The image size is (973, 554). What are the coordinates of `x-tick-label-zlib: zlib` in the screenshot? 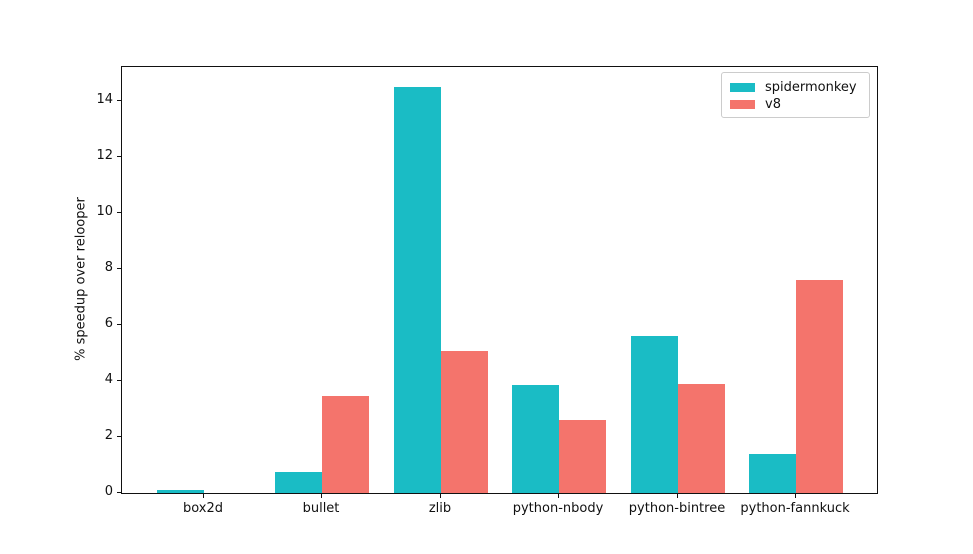 It's located at (440, 508).